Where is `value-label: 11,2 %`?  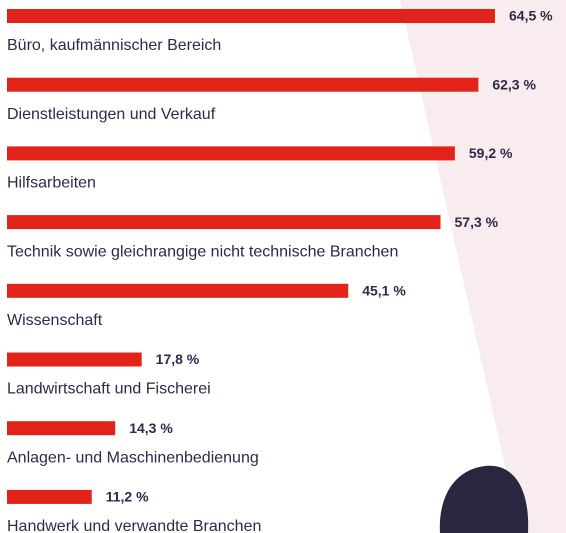 value-label: 11,2 % is located at coordinates (127, 497).